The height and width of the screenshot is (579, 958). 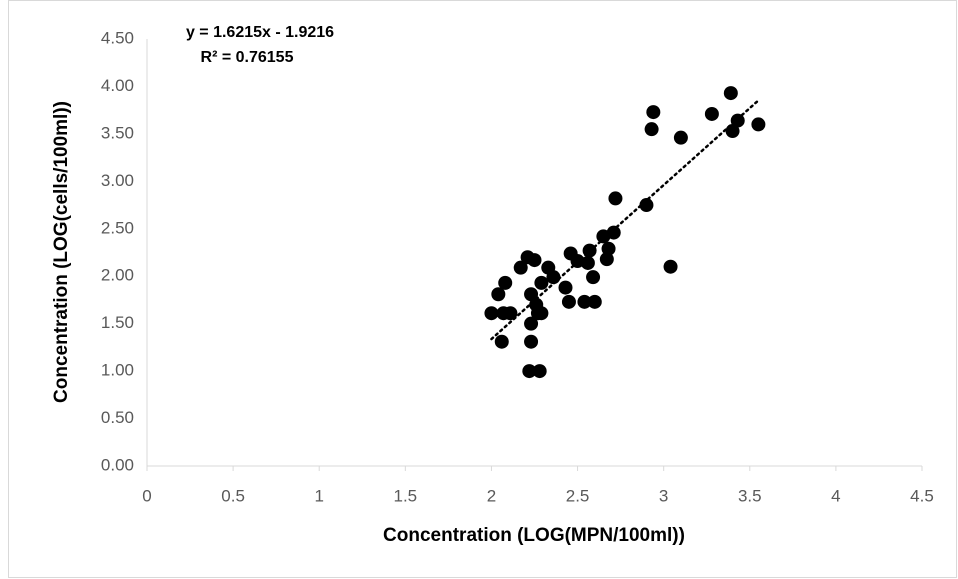 I want to click on y-tick-label: 2.00, so click(x=117, y=275).